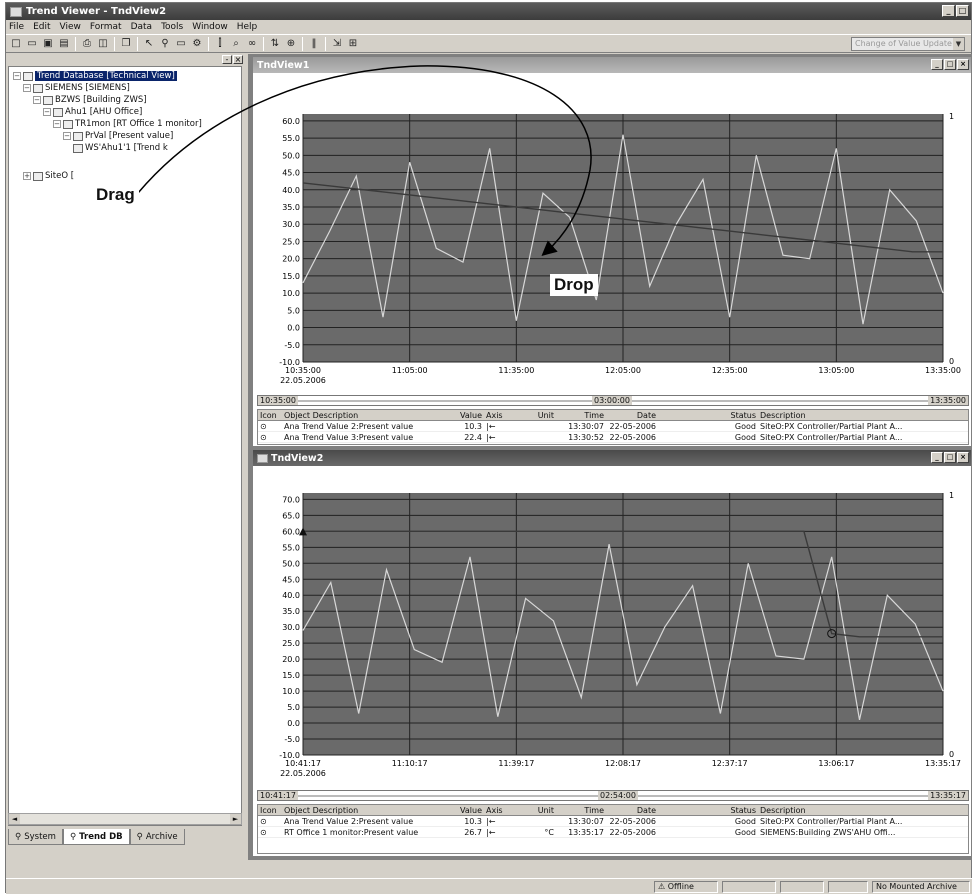  I want to click on grid-cell-value: 10.3, so click(473, 426).